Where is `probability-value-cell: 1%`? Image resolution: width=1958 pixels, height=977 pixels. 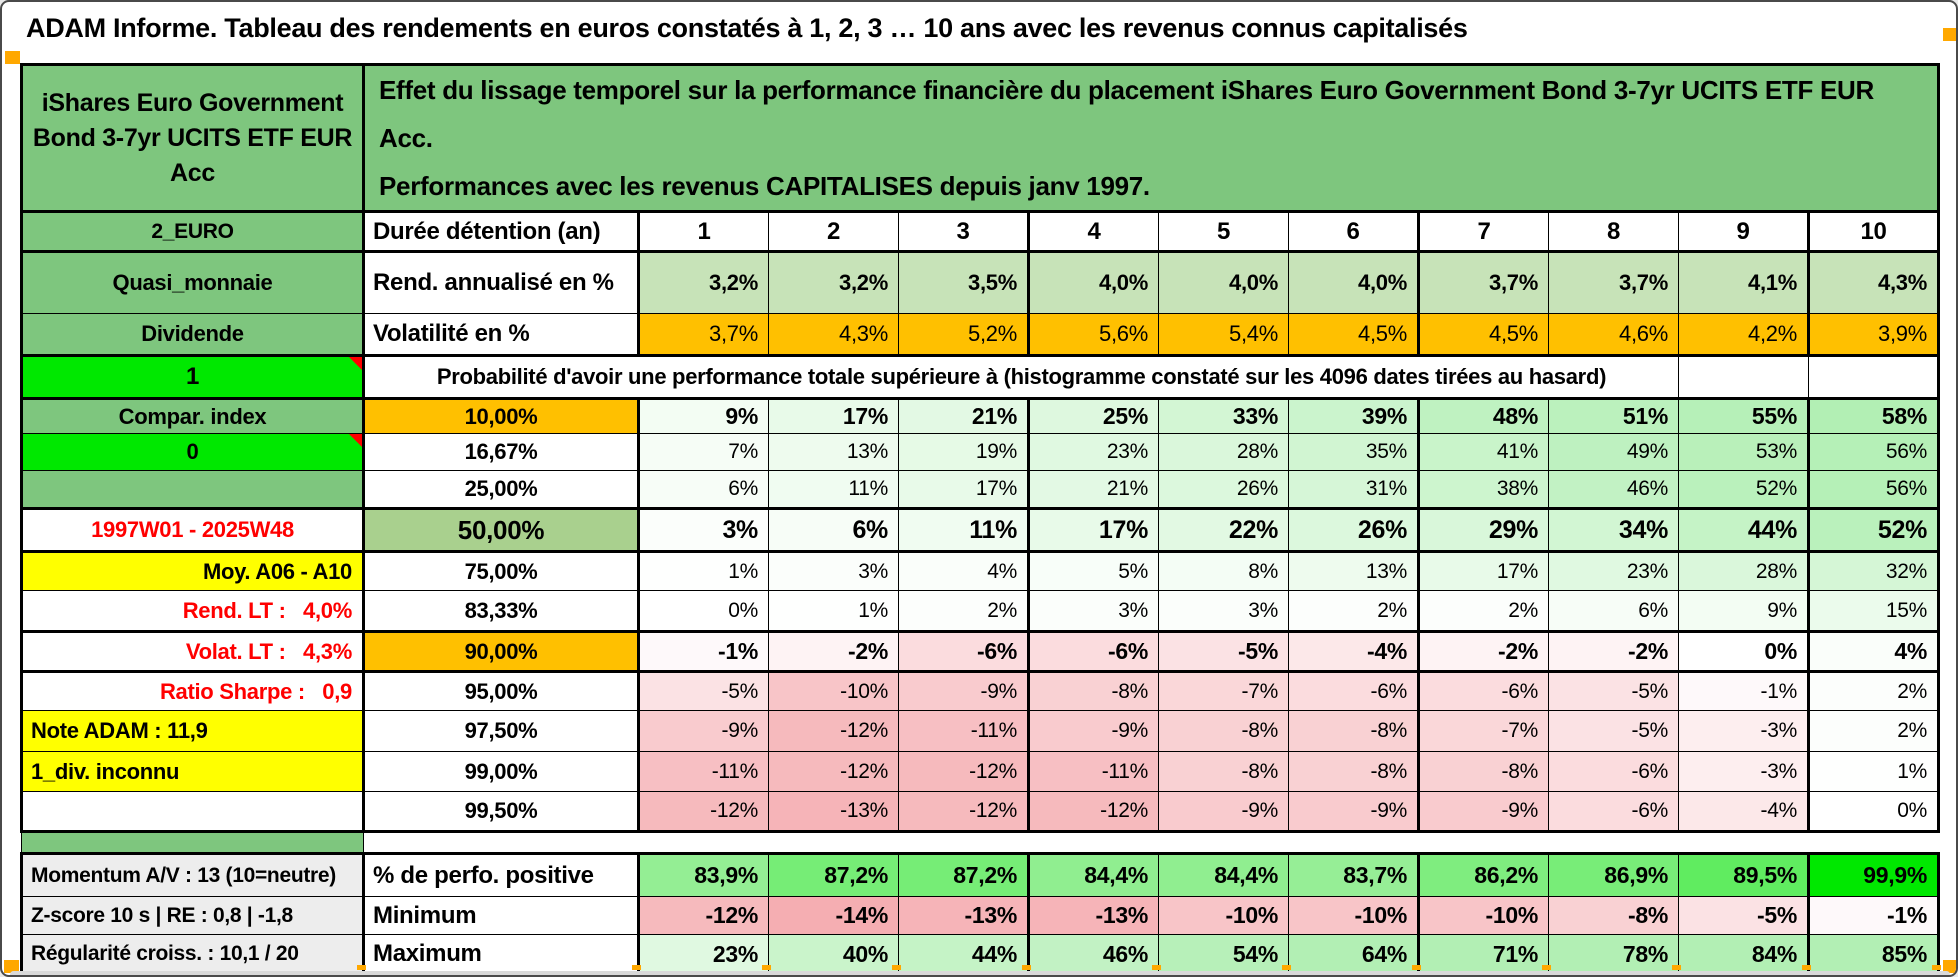
probability-value-cell: 1% is located at coordinates (833, 611).